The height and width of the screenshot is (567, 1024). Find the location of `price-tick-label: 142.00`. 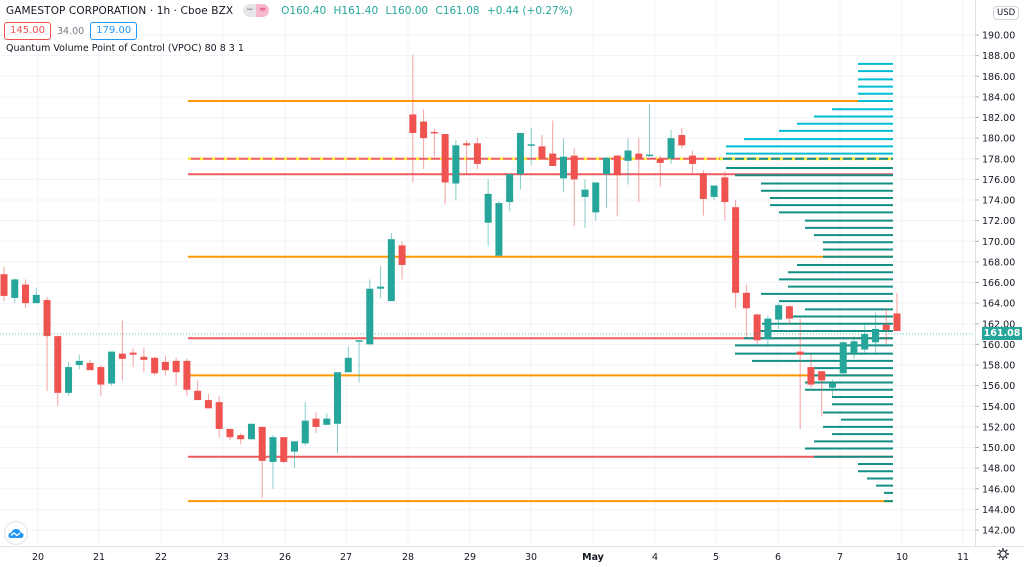

price-tick-label: 142.00 is located at coordinates (998, 531).